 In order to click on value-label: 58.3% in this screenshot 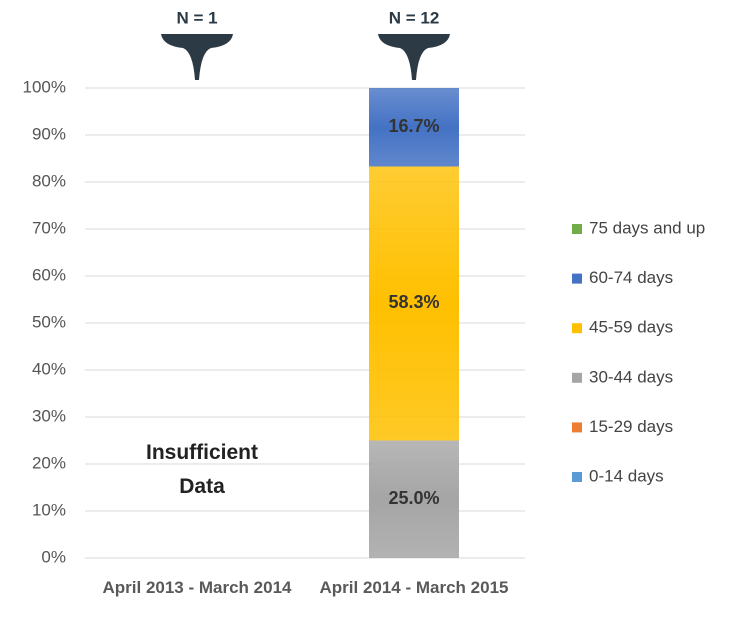, I will do `click(413, 302)`.